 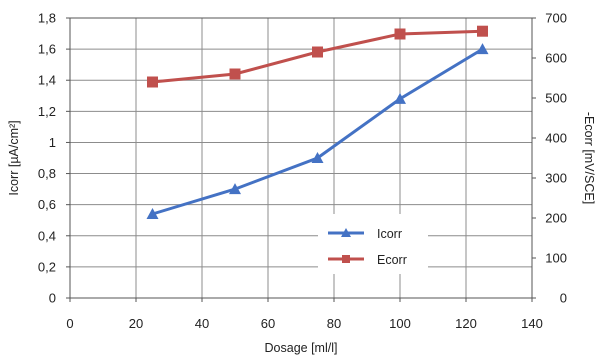 What do you see at coordinates (556, 138) in the screenshot?
I see `y2-tick-label: 400` at bounding box center [556, 138].